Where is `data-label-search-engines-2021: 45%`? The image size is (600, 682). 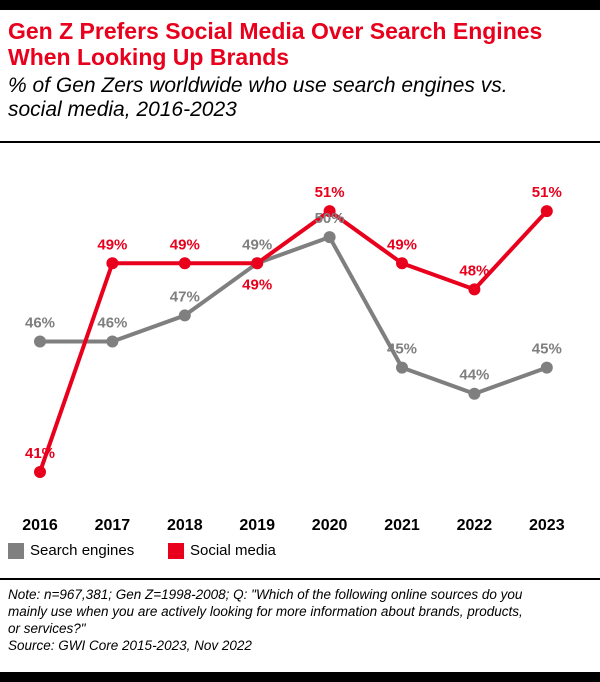 data-label-search-engines-2021: 45% is located at coordinates (402, 349).